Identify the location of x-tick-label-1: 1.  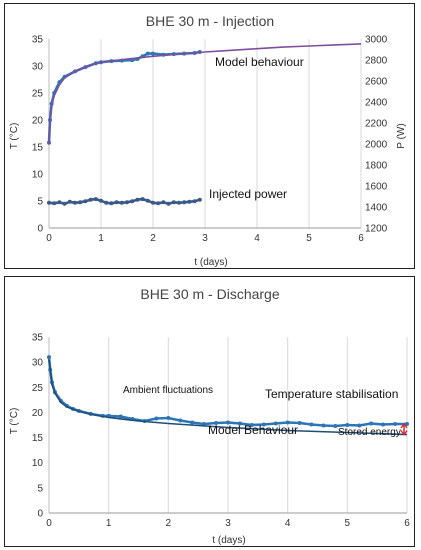
(101, 238).